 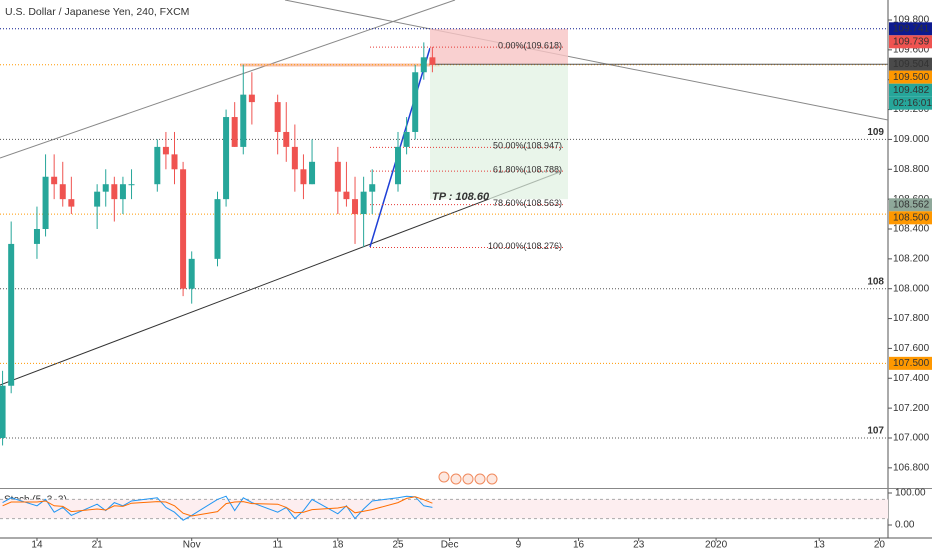 I want to click on price-tag-label: 108.562, so click(x=911, y=204).